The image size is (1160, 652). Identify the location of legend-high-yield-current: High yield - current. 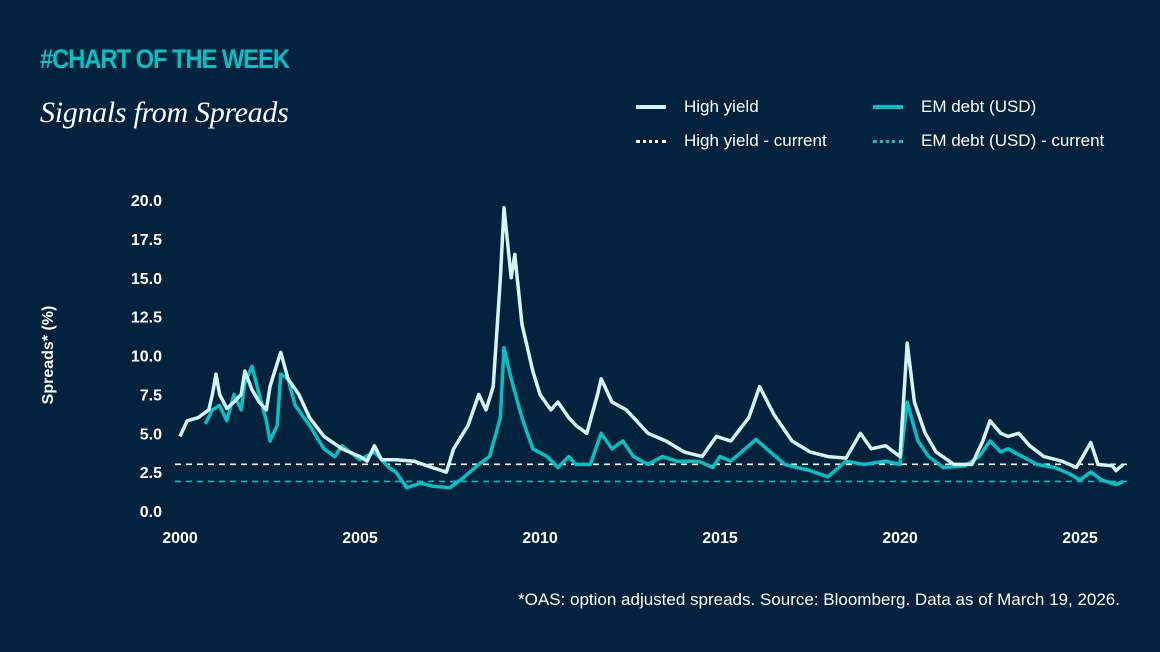
(731, 141).